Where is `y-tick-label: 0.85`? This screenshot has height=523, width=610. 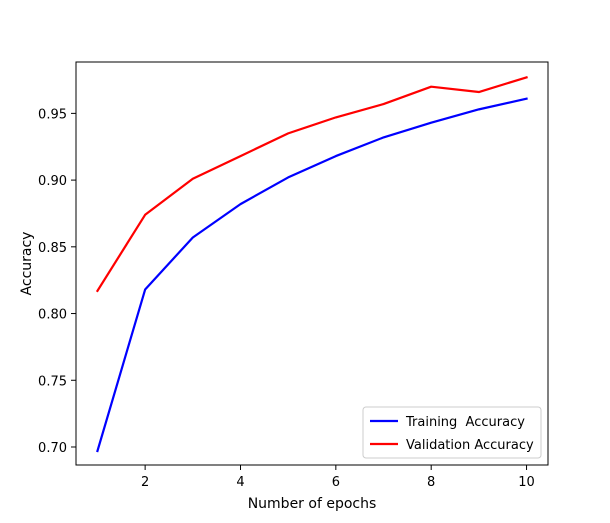 y-tick-label: 0.85 is located at coordinates (52, 248).